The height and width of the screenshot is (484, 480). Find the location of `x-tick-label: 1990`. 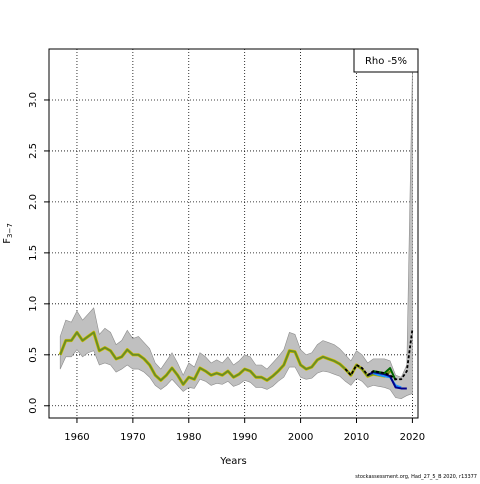

x-tick-label: 1990 is located at coordinates (244, 437).